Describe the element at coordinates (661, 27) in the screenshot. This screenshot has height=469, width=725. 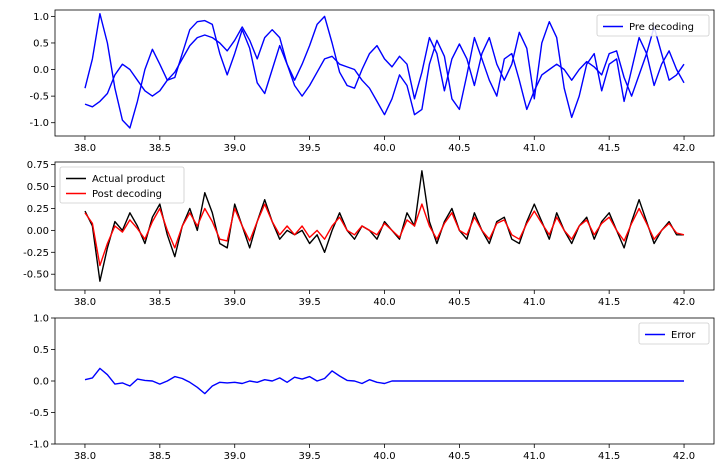
I see `legend-entry: Pre decoding` at that location.